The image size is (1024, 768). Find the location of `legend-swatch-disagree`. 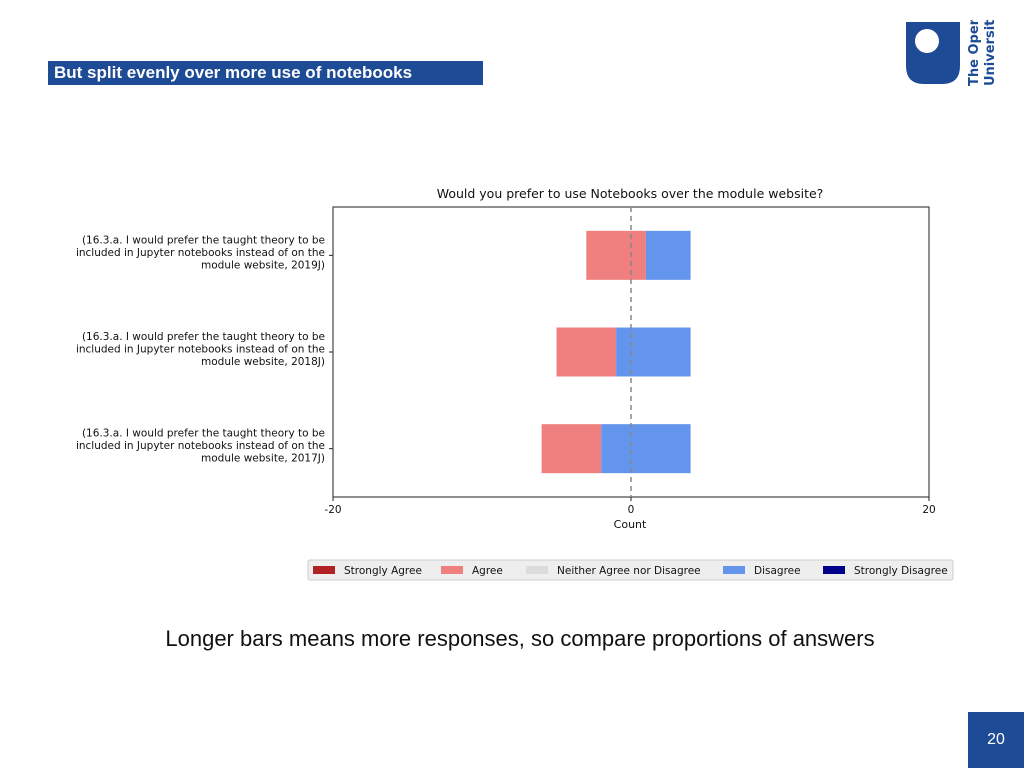

legend-swatch-disagree is located at coordinates (734, 570).